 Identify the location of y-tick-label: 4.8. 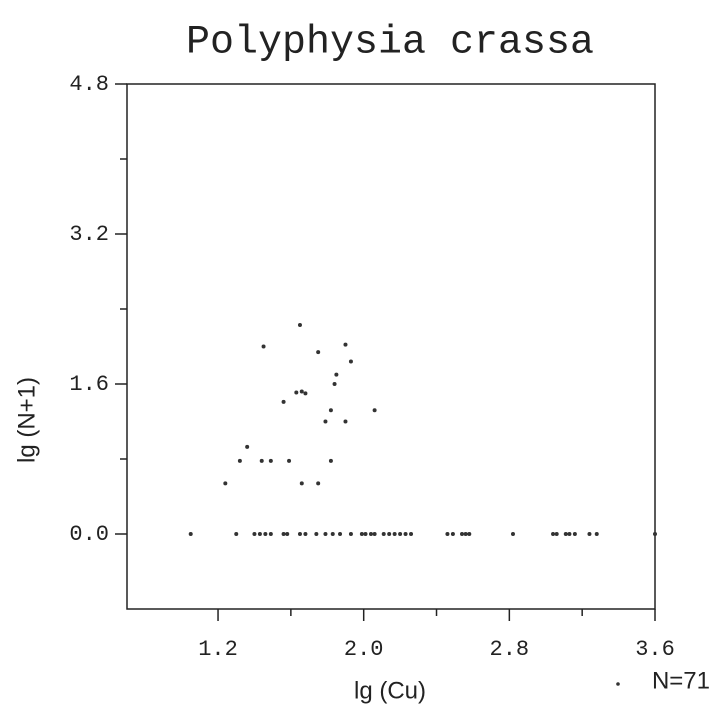
(89, 84).